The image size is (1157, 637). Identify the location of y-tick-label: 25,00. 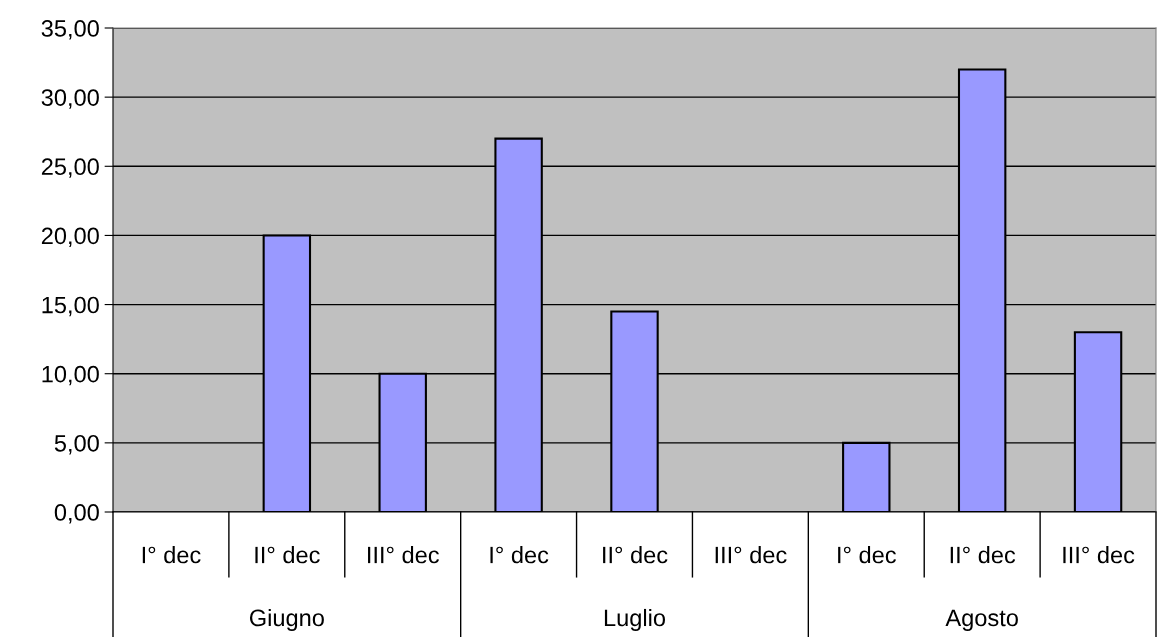
(70, 168).